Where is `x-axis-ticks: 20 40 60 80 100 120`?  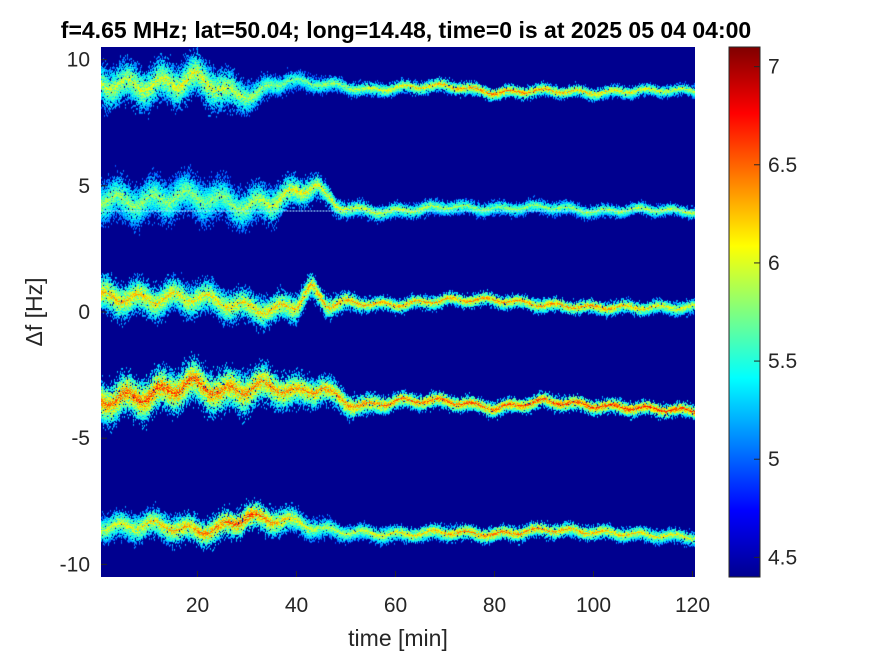
x-axis-ticks: 20 40 60 80 100 120 is located at coordinates (448, 594).